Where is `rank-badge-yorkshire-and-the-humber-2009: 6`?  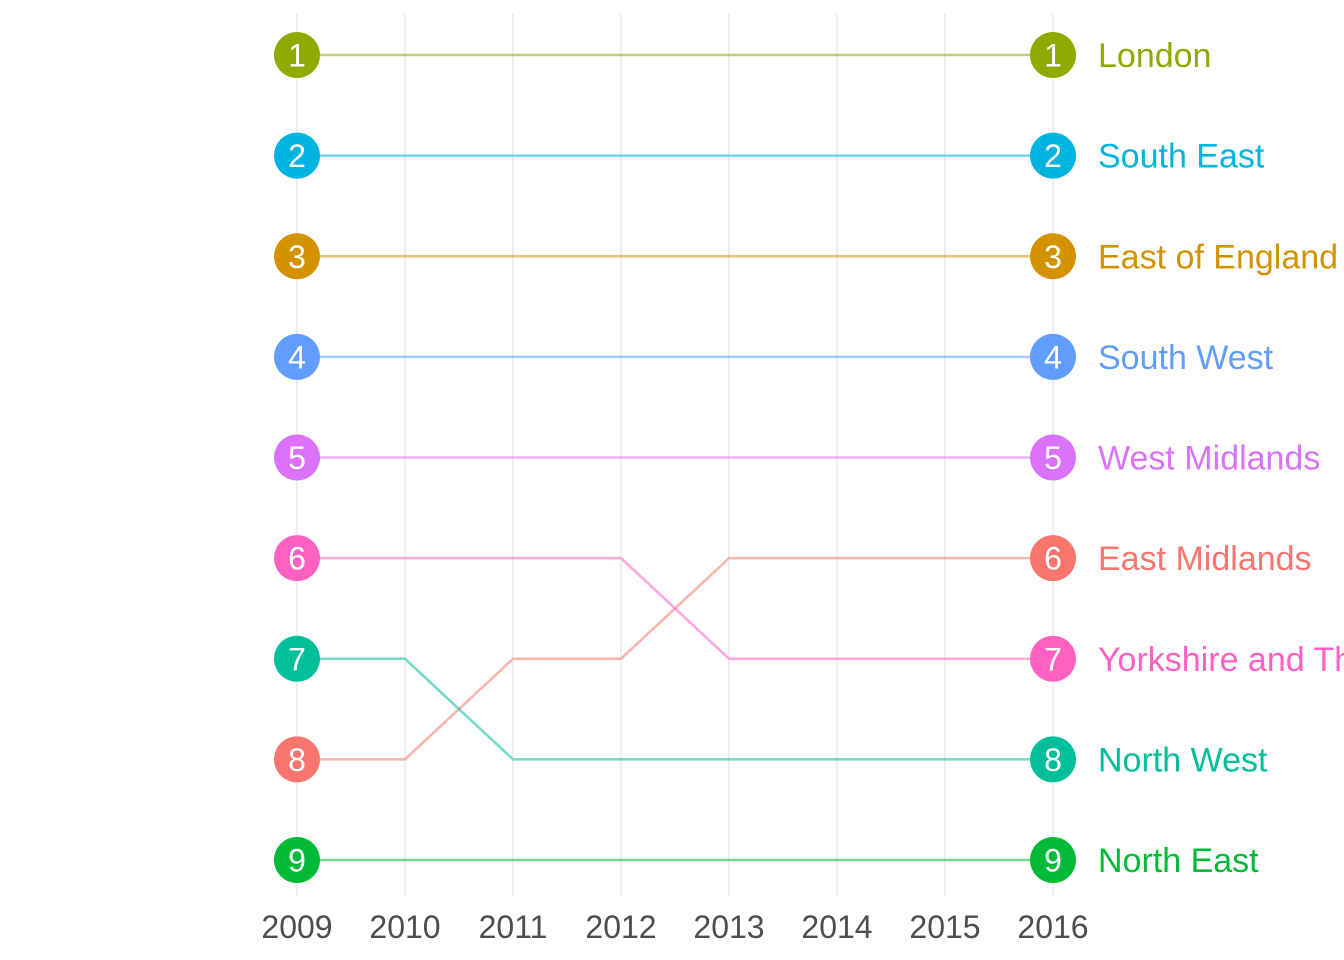
rank-badge-yorkshire-and-the-humber-2009: 6 is located at coordinates (297, 558).